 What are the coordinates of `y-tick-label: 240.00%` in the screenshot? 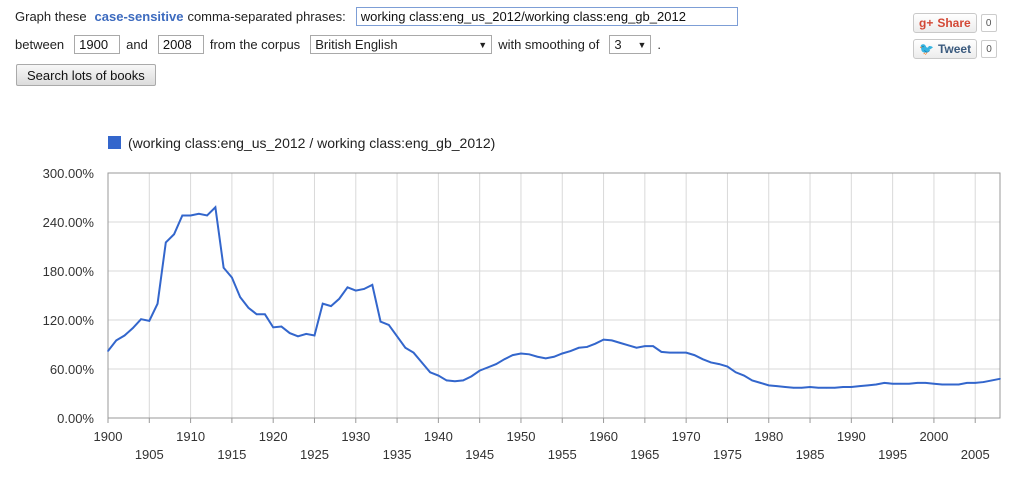 It's located at (69, 222).